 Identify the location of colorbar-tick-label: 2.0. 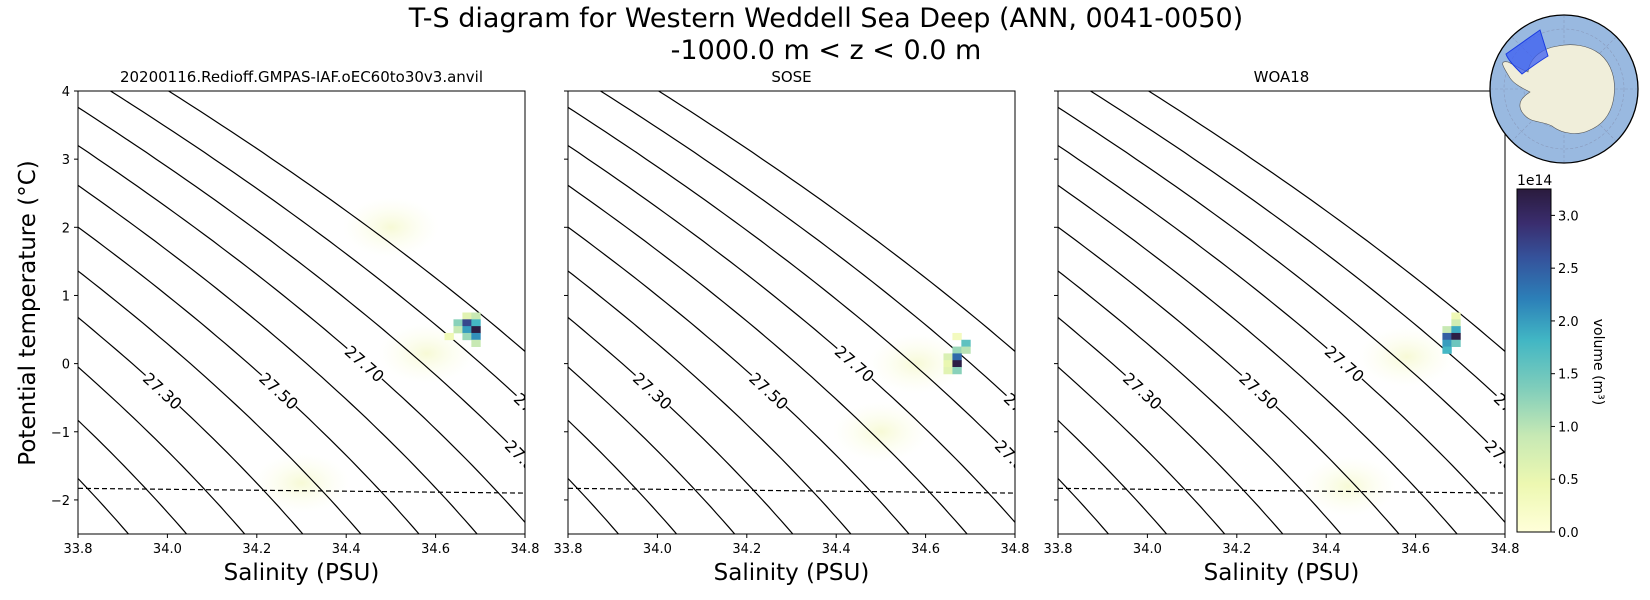
(1568, 322).